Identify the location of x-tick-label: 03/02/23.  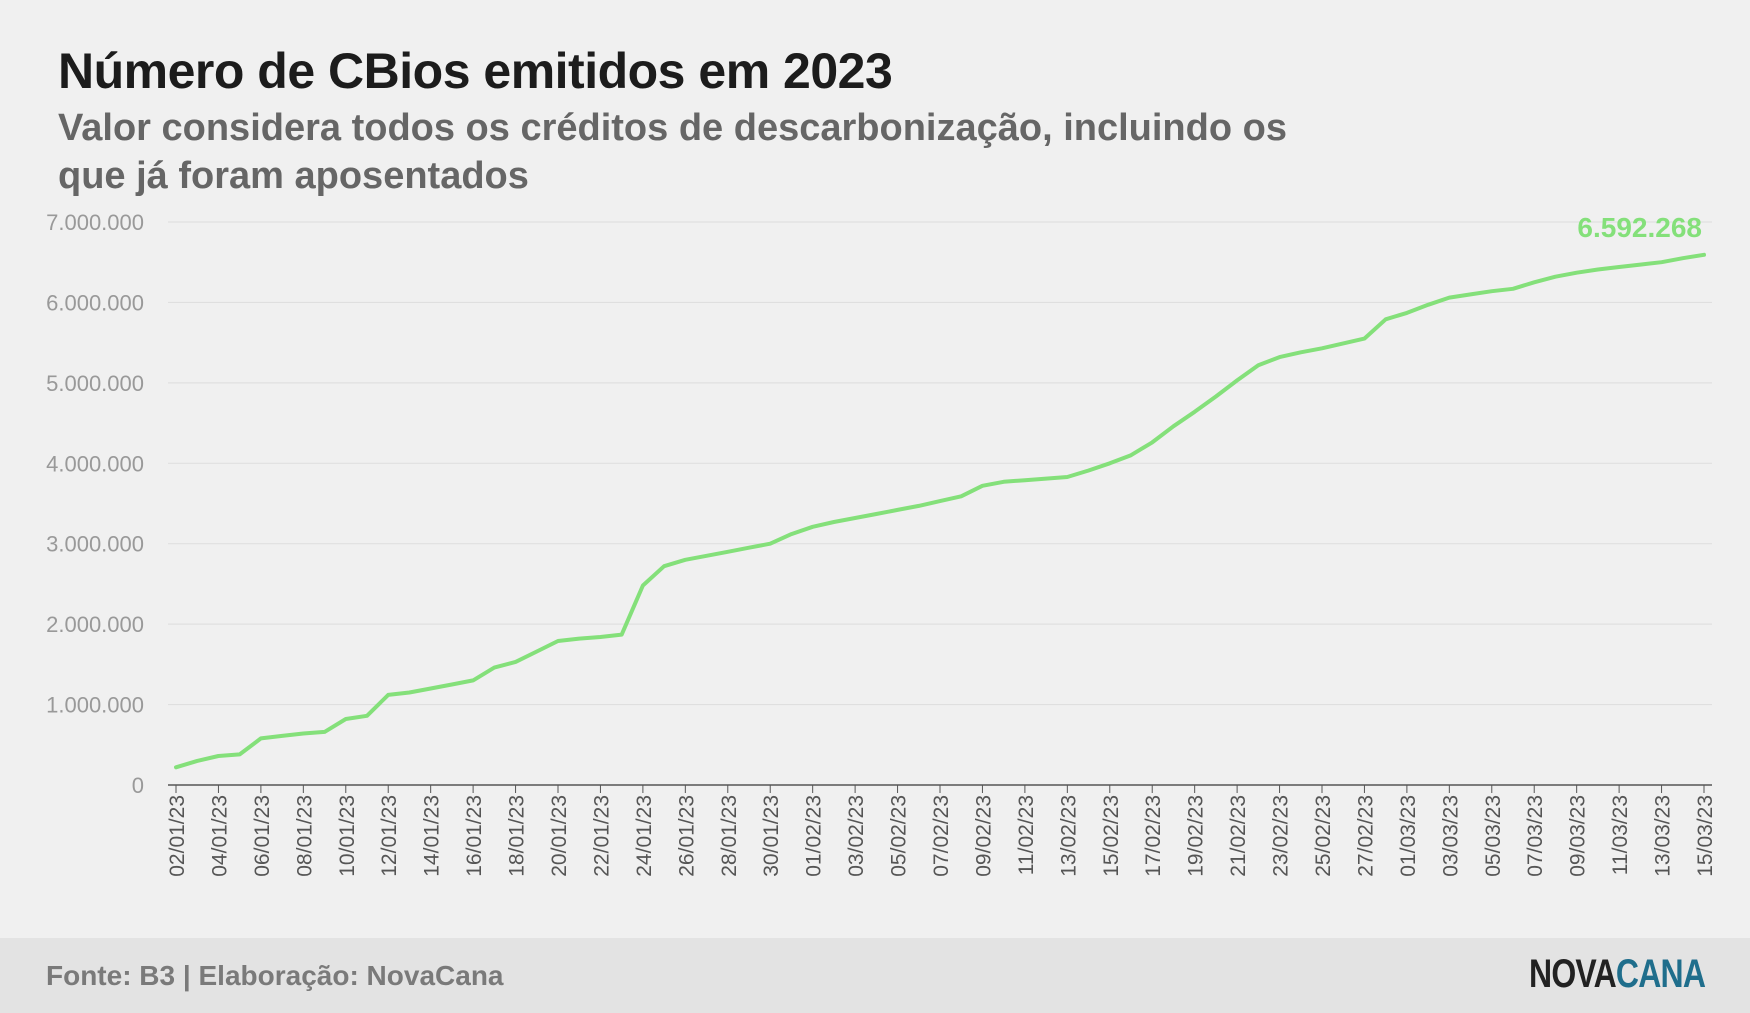
(856, 836).